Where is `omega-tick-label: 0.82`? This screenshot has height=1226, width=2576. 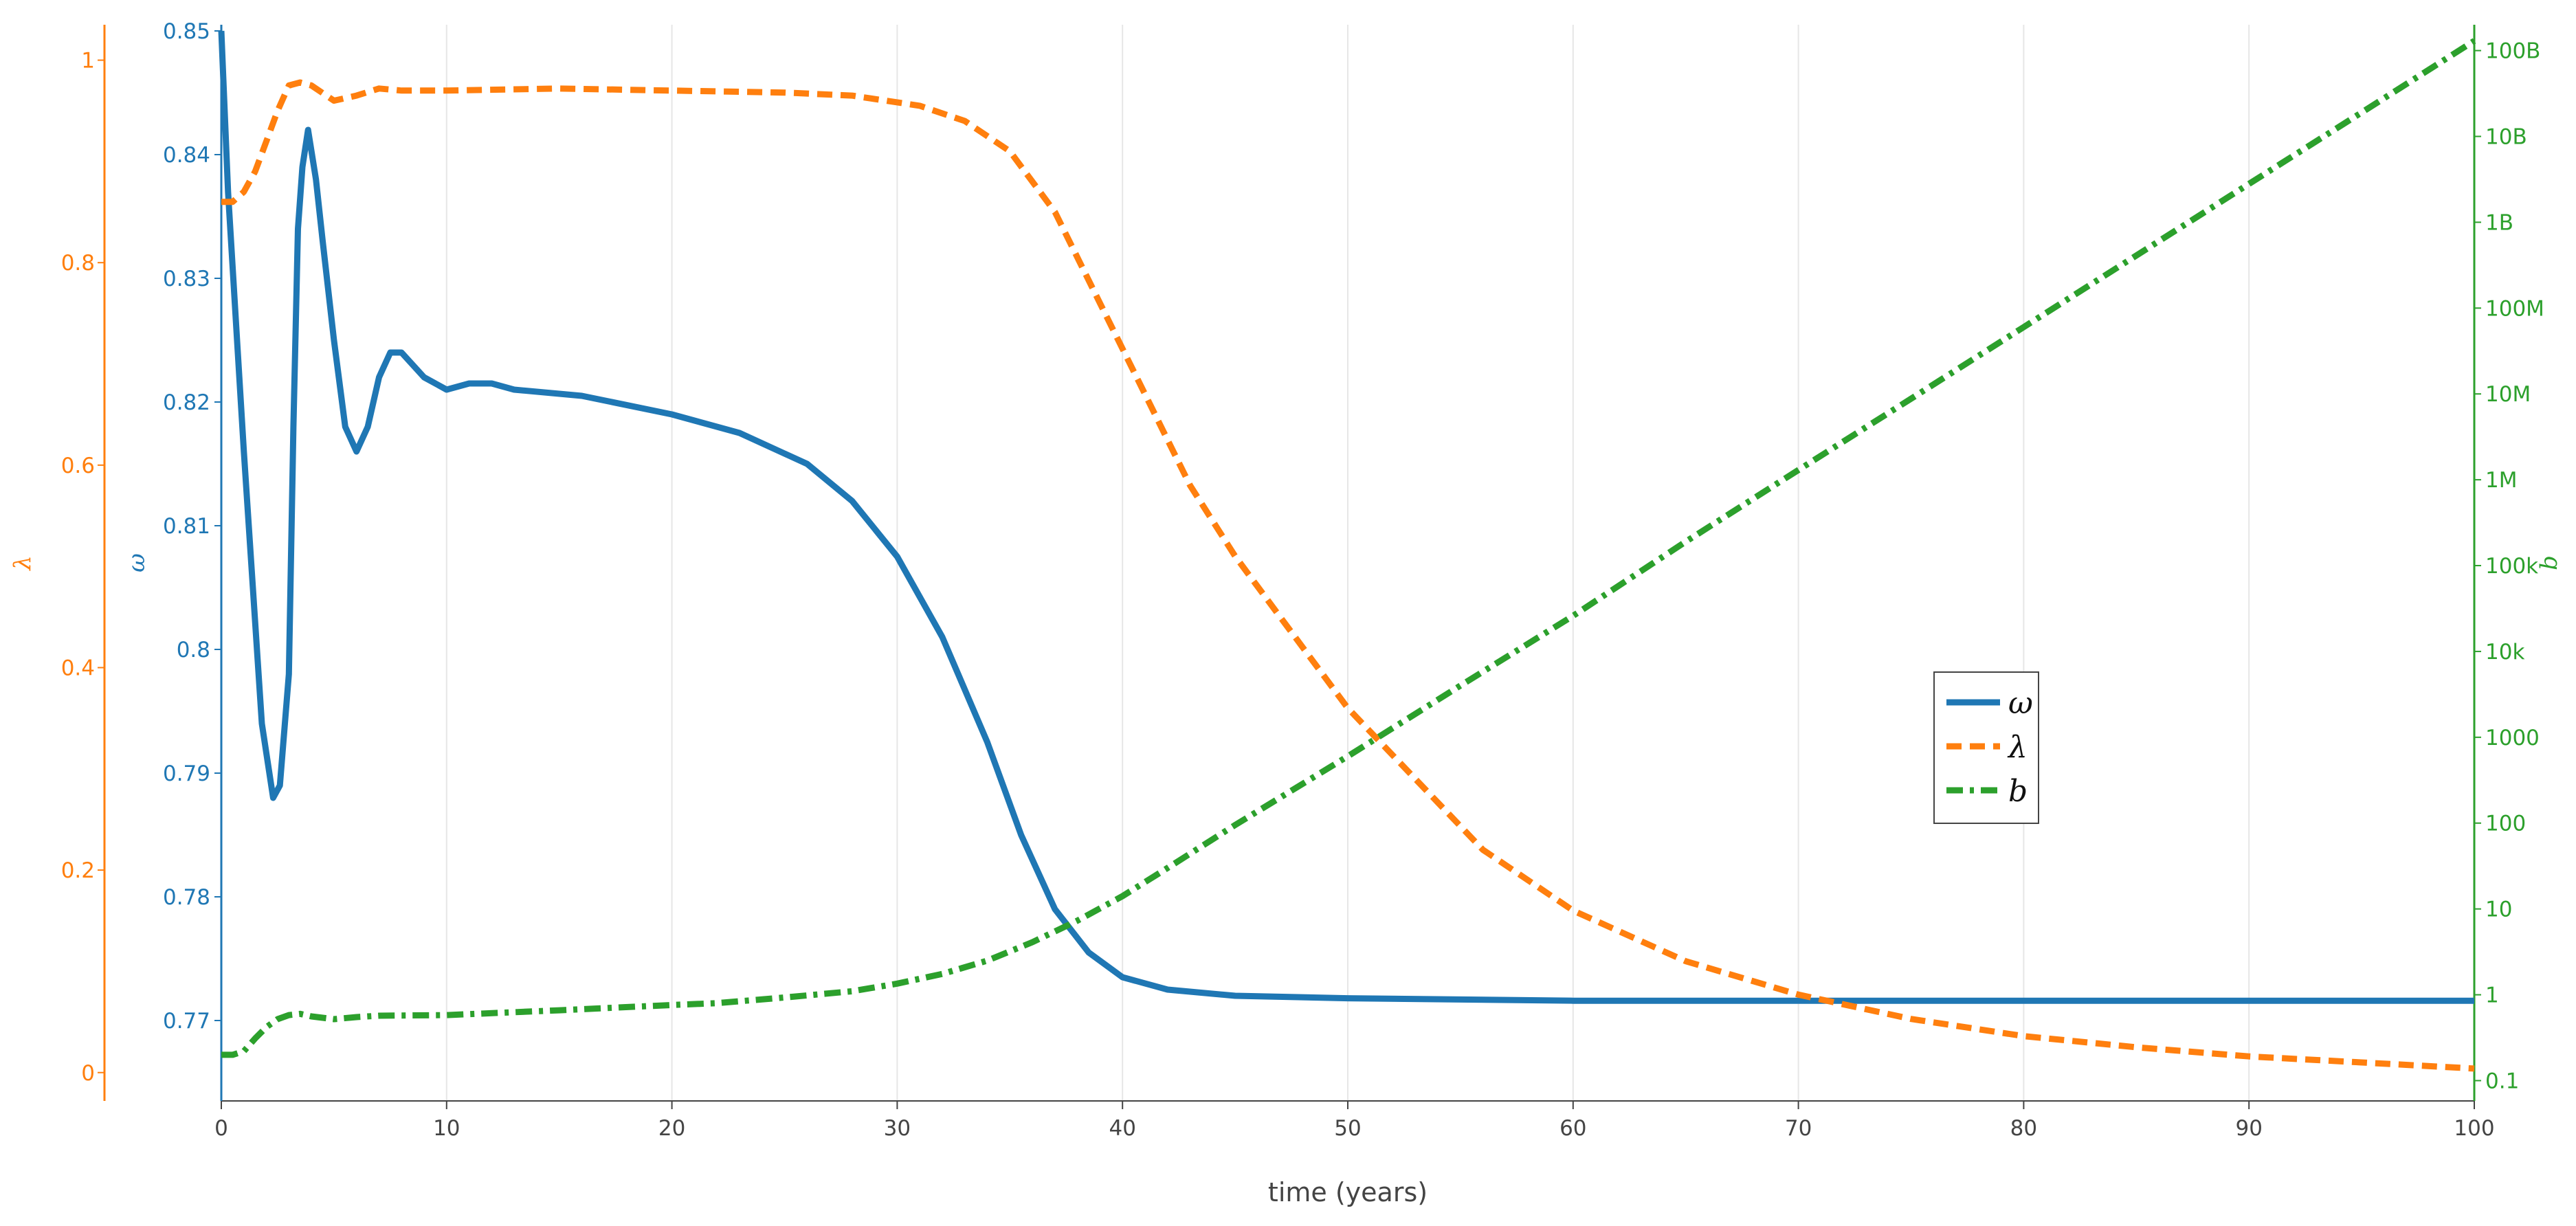
omega-tick-label: 0.82 is located at coordinates (186, 403).